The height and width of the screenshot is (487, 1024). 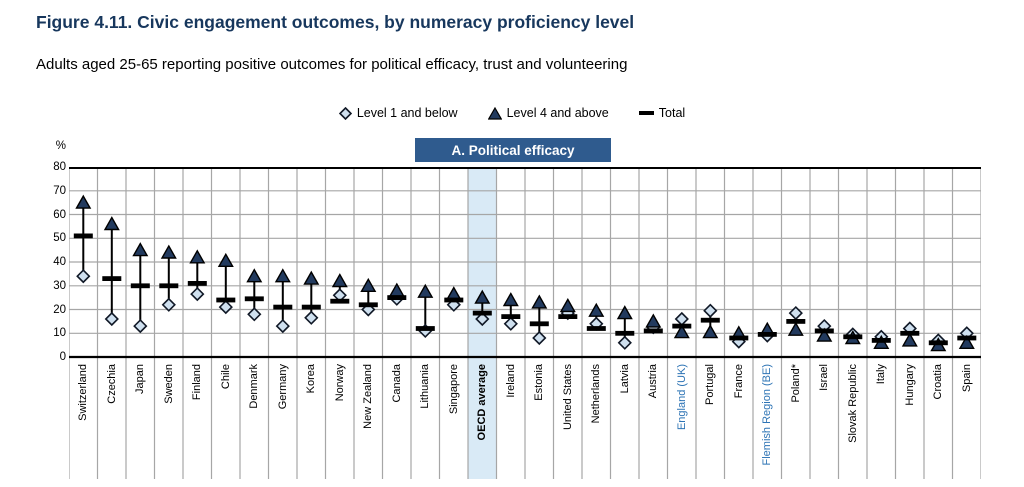 I want to click on x-axis-label-cell: Flemish Region (BE), so click(x=767, y=423).